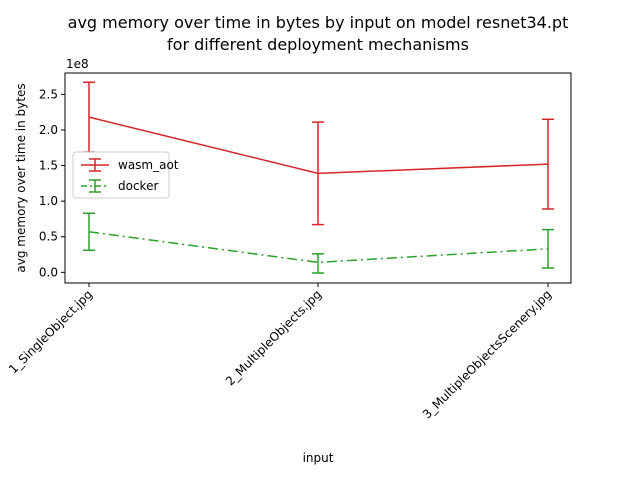 The image size is (640, 480). I want to click on x-tick-label: 1_SingleObject.jpg, so click(50, 331).